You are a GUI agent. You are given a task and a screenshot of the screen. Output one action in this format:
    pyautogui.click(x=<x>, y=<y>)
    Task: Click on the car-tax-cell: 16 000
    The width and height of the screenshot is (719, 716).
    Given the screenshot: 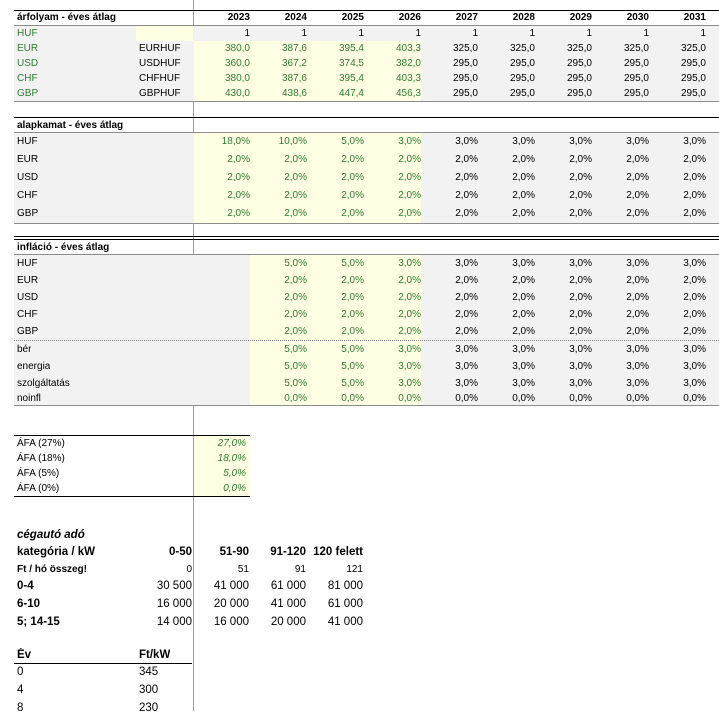 What is the action you would take?
    pyautogui.click(x=231, y=622)
    